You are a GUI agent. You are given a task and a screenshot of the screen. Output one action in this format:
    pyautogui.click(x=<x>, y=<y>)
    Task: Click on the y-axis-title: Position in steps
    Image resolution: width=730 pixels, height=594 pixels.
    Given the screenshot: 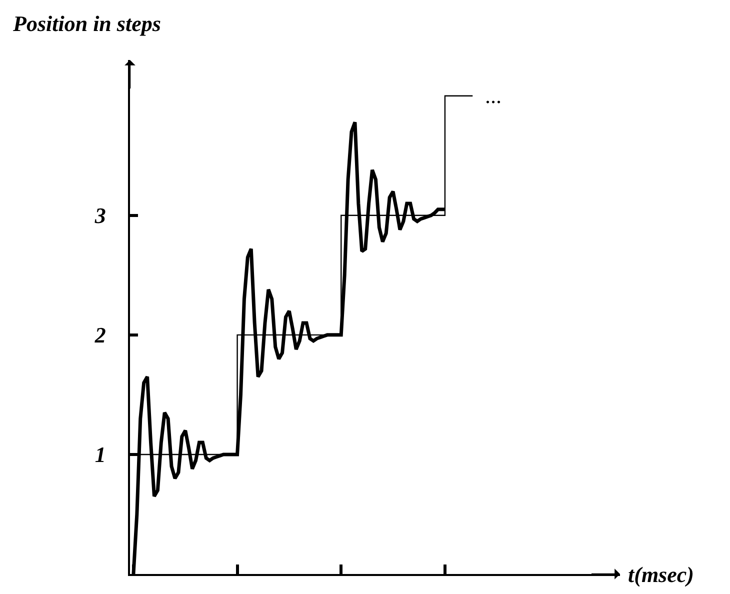 What is the action you would take?
    pyautogui.click(x=86, y=23)
    